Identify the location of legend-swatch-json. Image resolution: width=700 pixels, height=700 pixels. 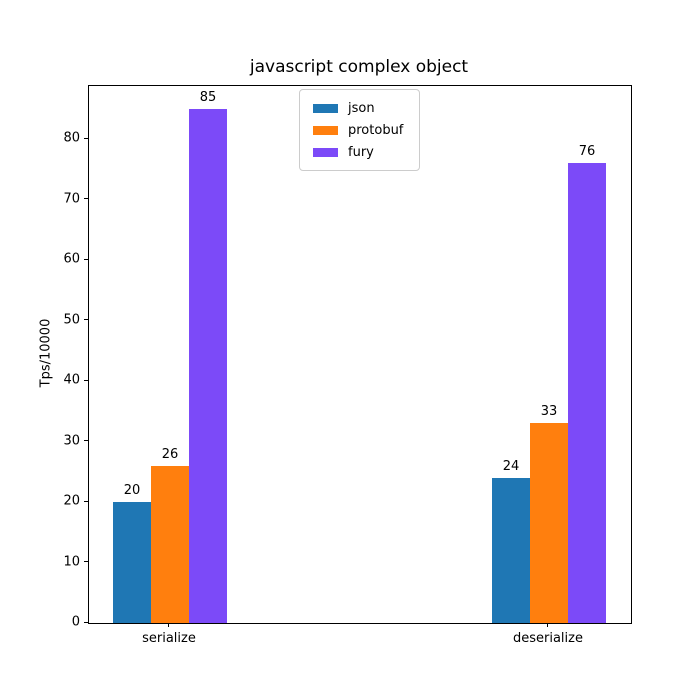
(325, 108).